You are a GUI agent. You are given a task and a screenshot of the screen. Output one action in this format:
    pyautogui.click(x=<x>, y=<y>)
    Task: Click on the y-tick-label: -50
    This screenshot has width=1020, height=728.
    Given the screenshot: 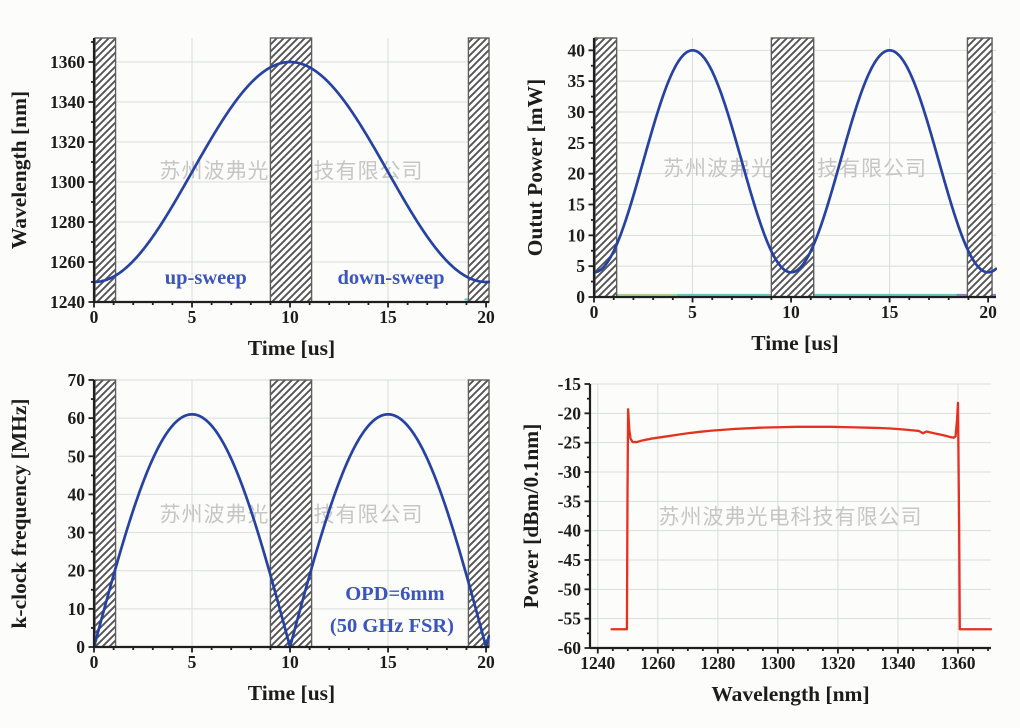 What is the action you would take?
    pyautogui.click(x=570, y=589)
    